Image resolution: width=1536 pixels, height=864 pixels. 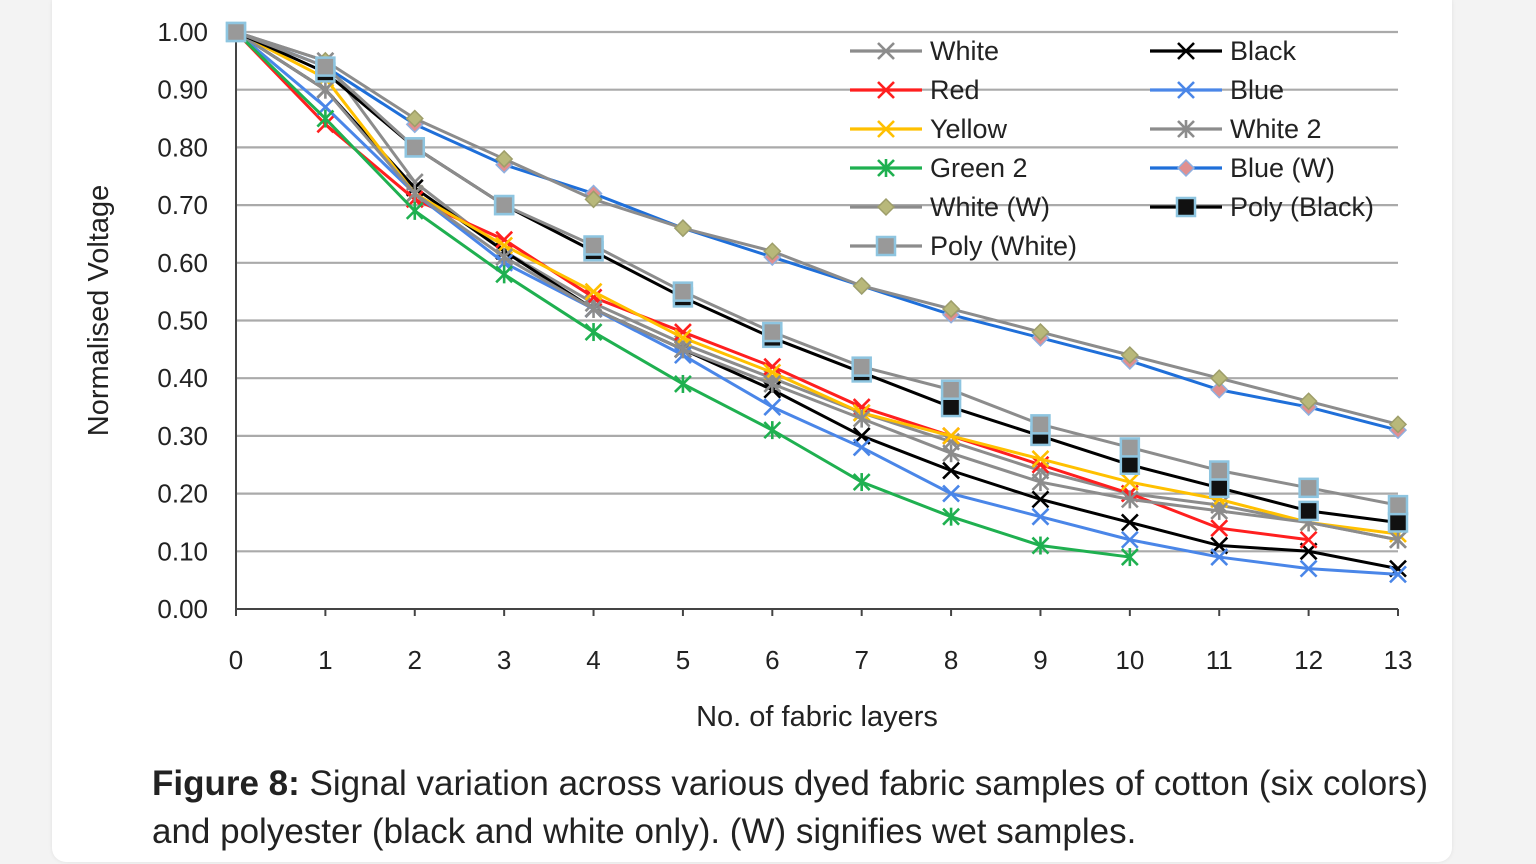 I want to click on legend-label: Blue (W), so click(x=1282, y=168).